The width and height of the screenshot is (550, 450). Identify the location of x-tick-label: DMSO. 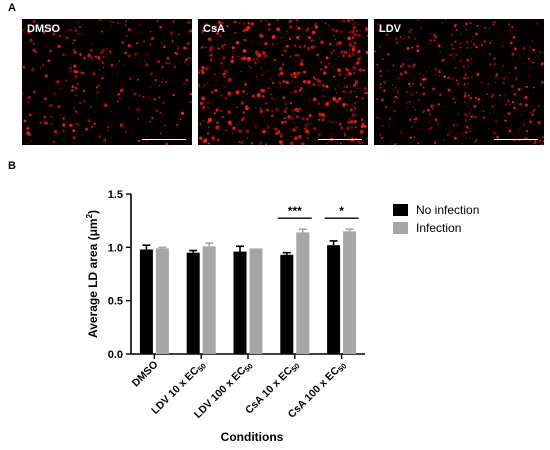
(145, 374).